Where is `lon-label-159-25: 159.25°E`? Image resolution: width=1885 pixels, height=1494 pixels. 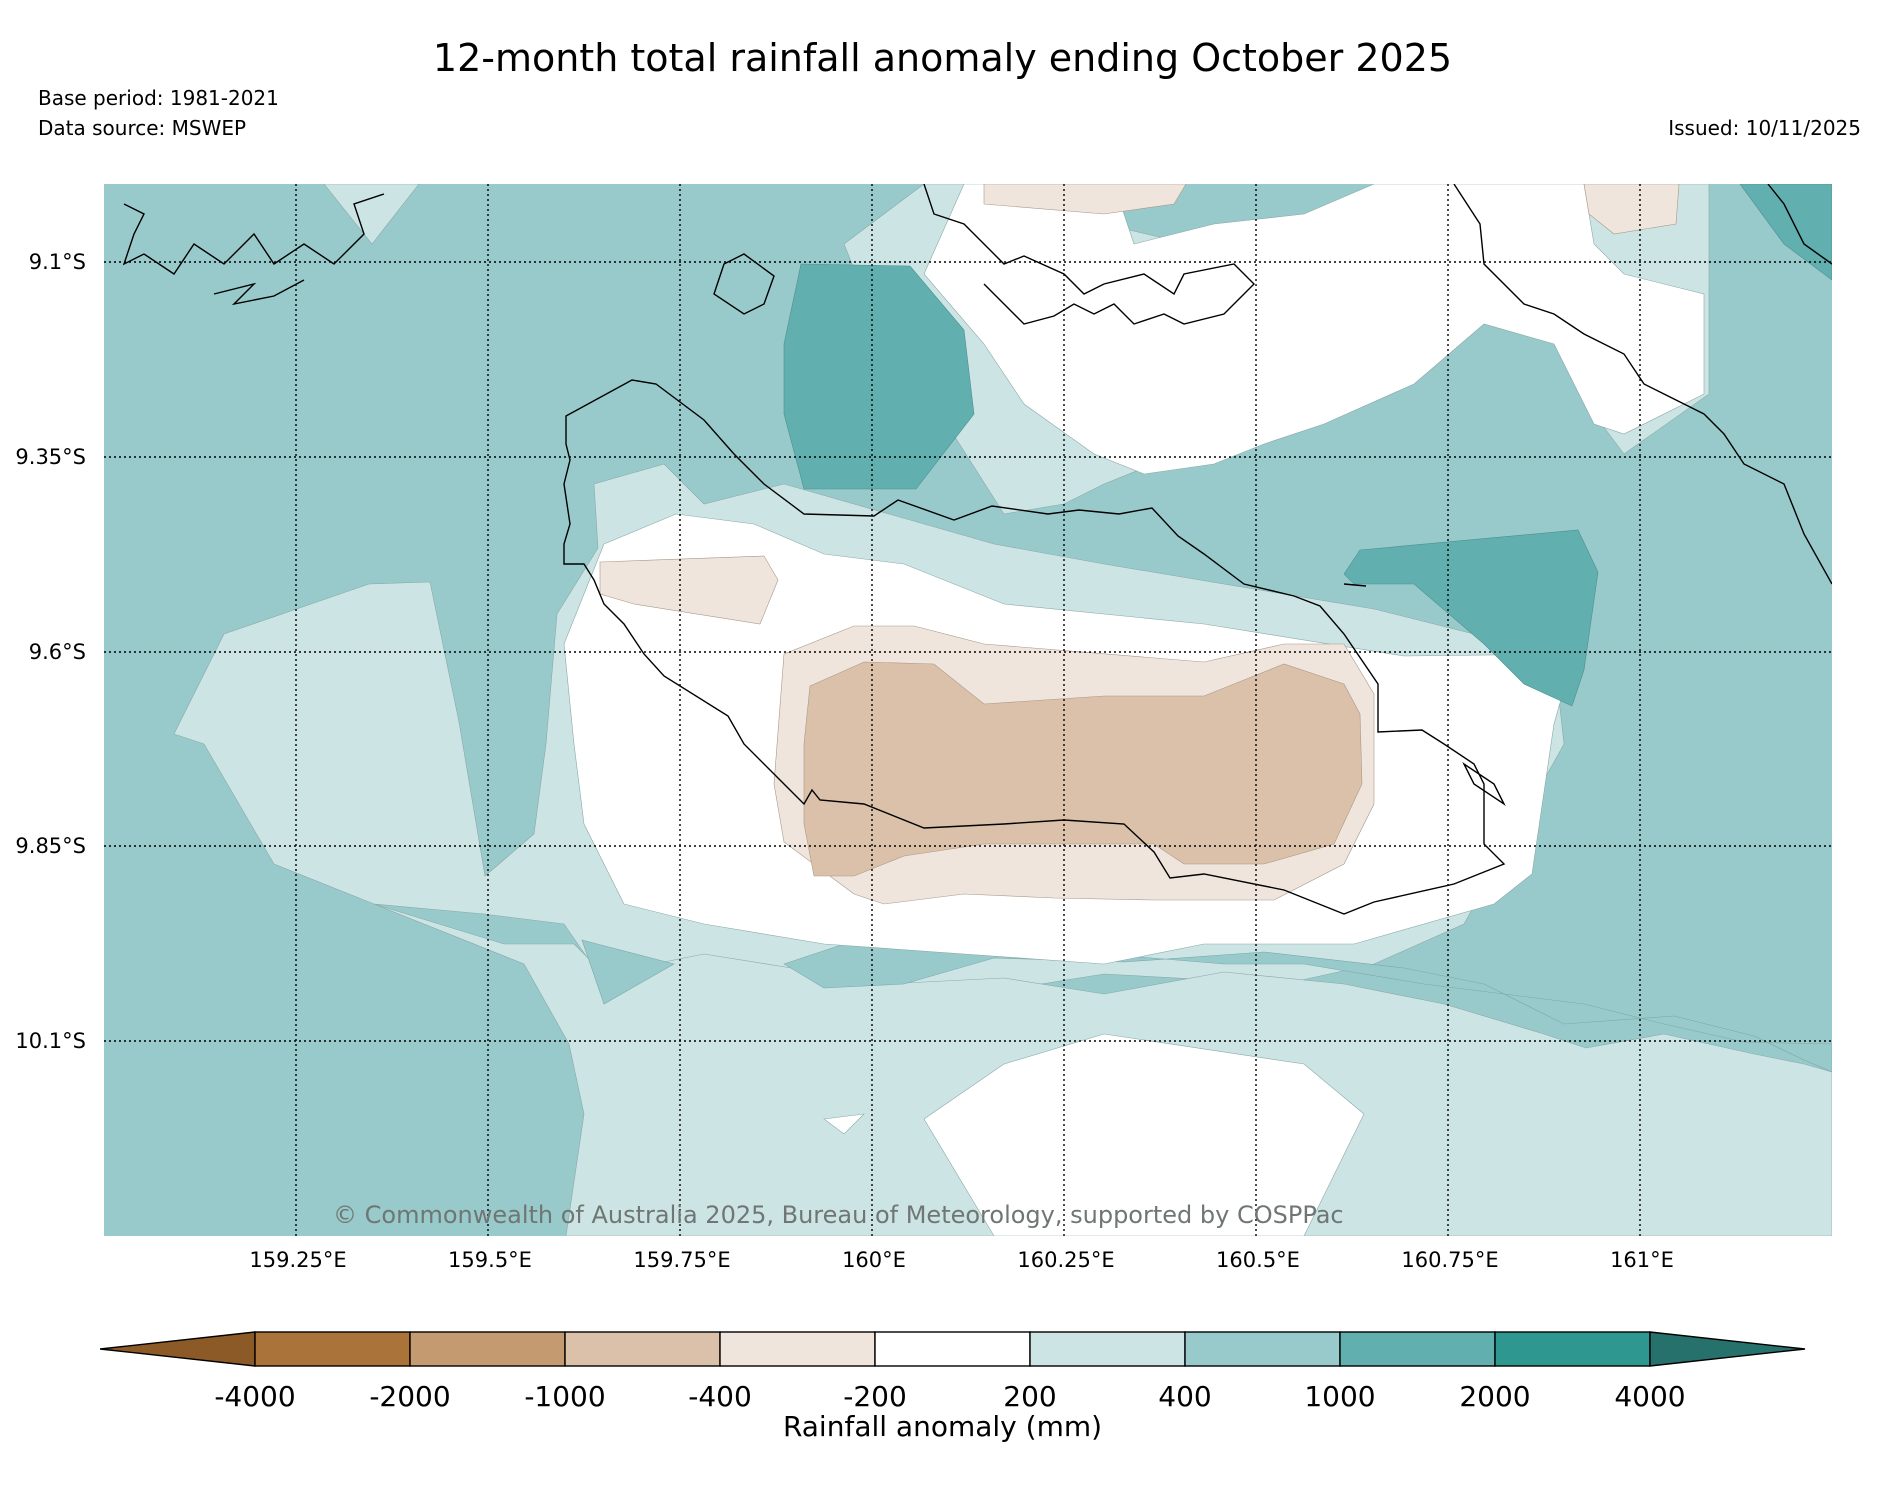 lon-label-159-25: 159.25°E is located at coordinates (298, 1260).